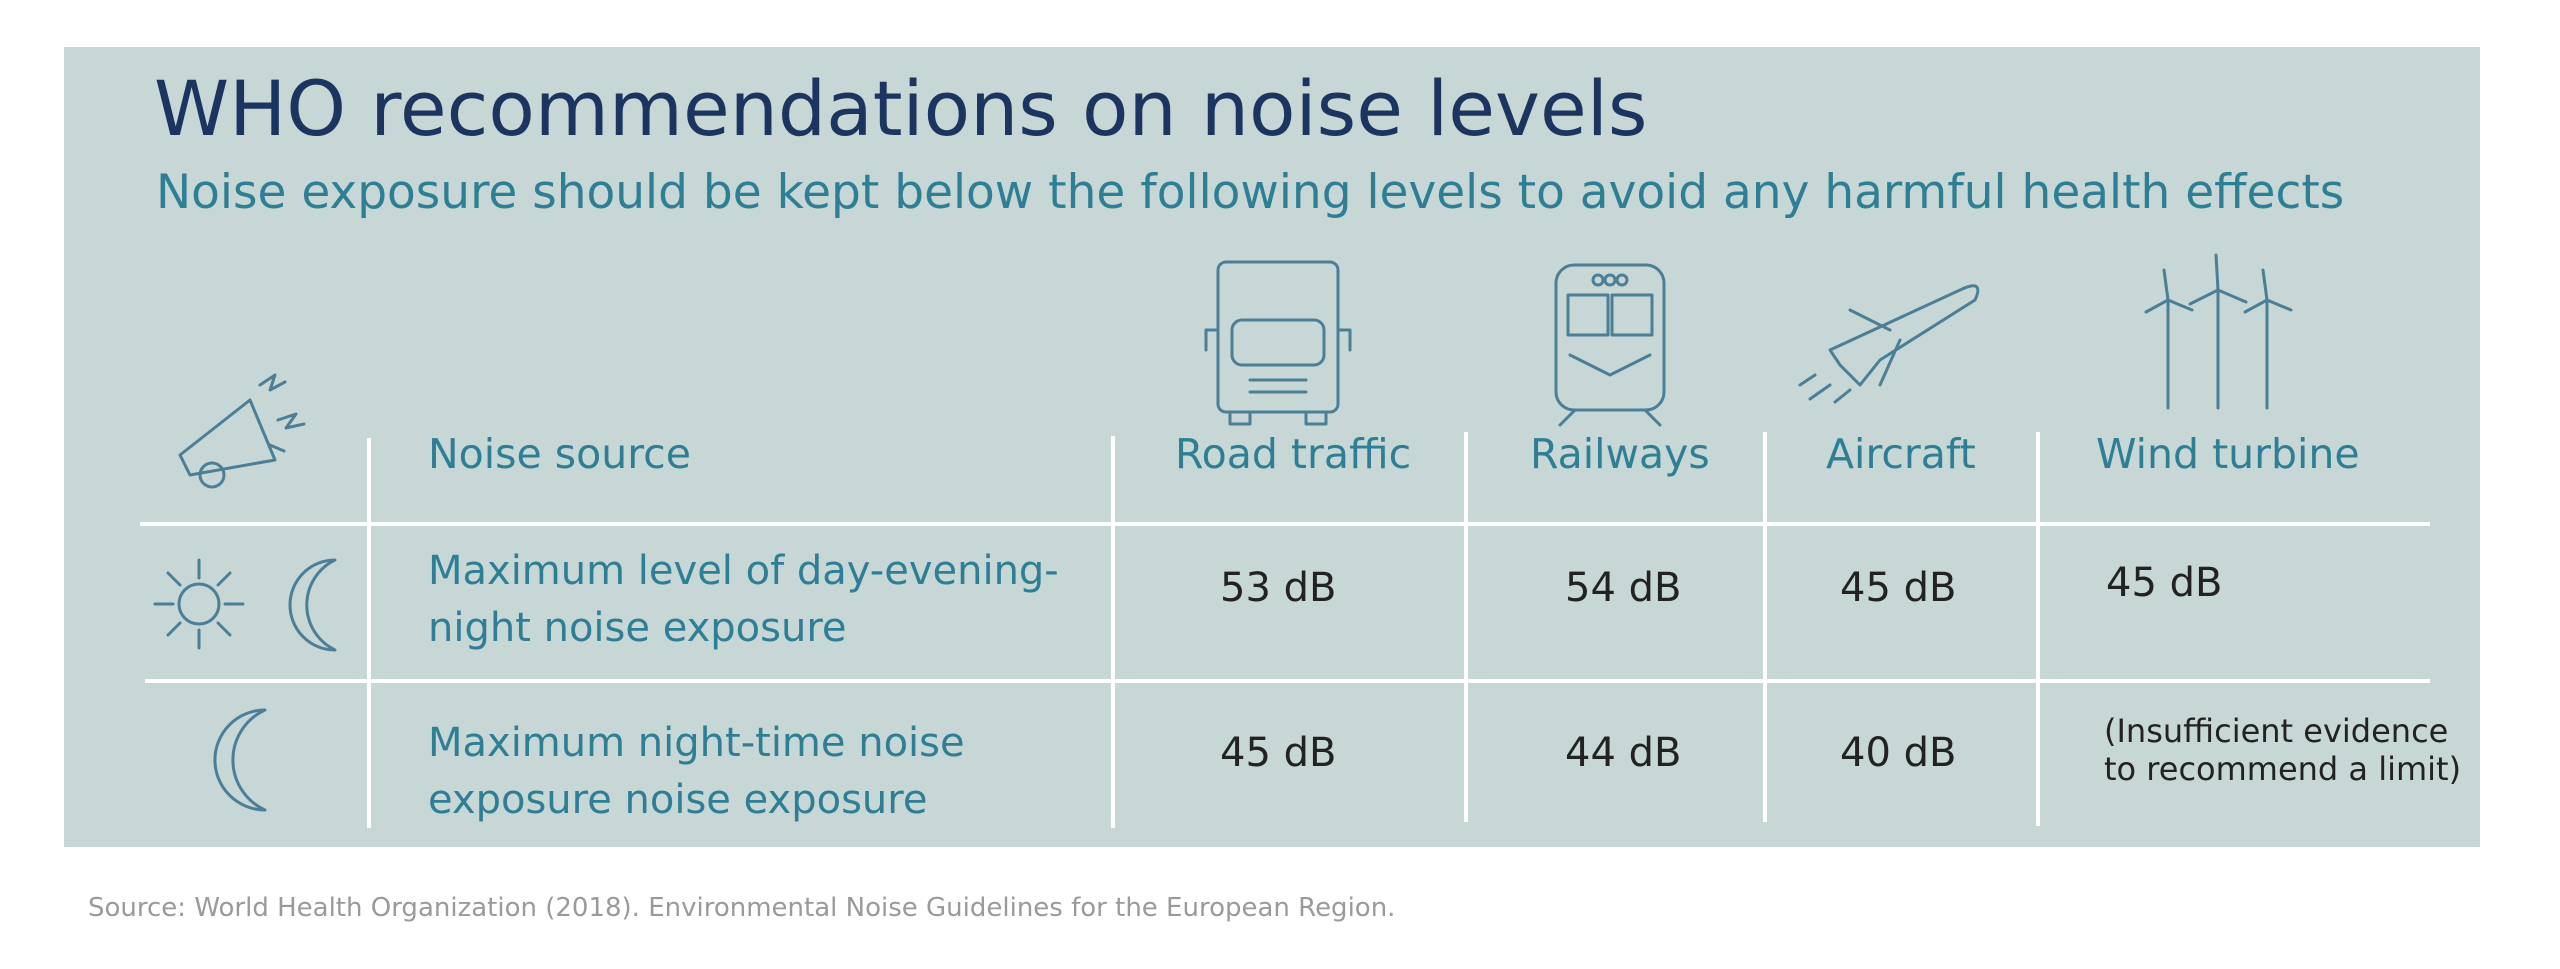 The image size is (2560, 969). What do you see at coordinates (1623, 753) in the screenshot?
I see `cell-value: 44 dB` at bounding box center [1623, 753].